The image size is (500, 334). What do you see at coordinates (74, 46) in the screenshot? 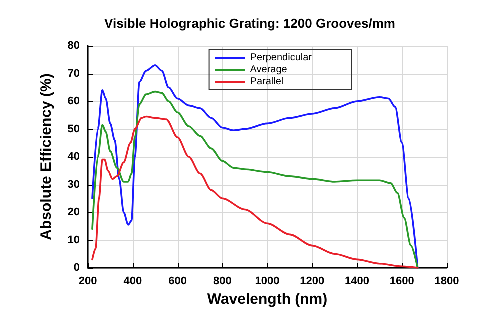
I see `y-tick-label: 80` at bounding box center [74, 46].